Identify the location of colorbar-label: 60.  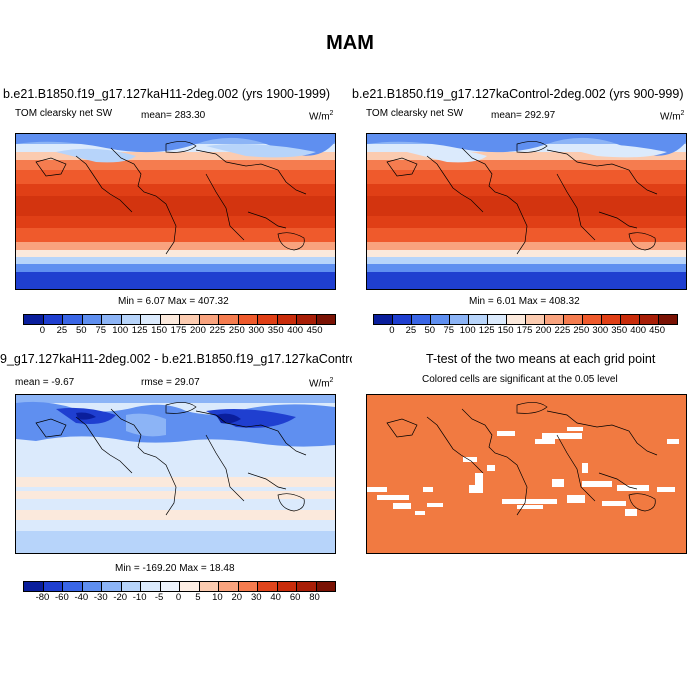
(295, 597).